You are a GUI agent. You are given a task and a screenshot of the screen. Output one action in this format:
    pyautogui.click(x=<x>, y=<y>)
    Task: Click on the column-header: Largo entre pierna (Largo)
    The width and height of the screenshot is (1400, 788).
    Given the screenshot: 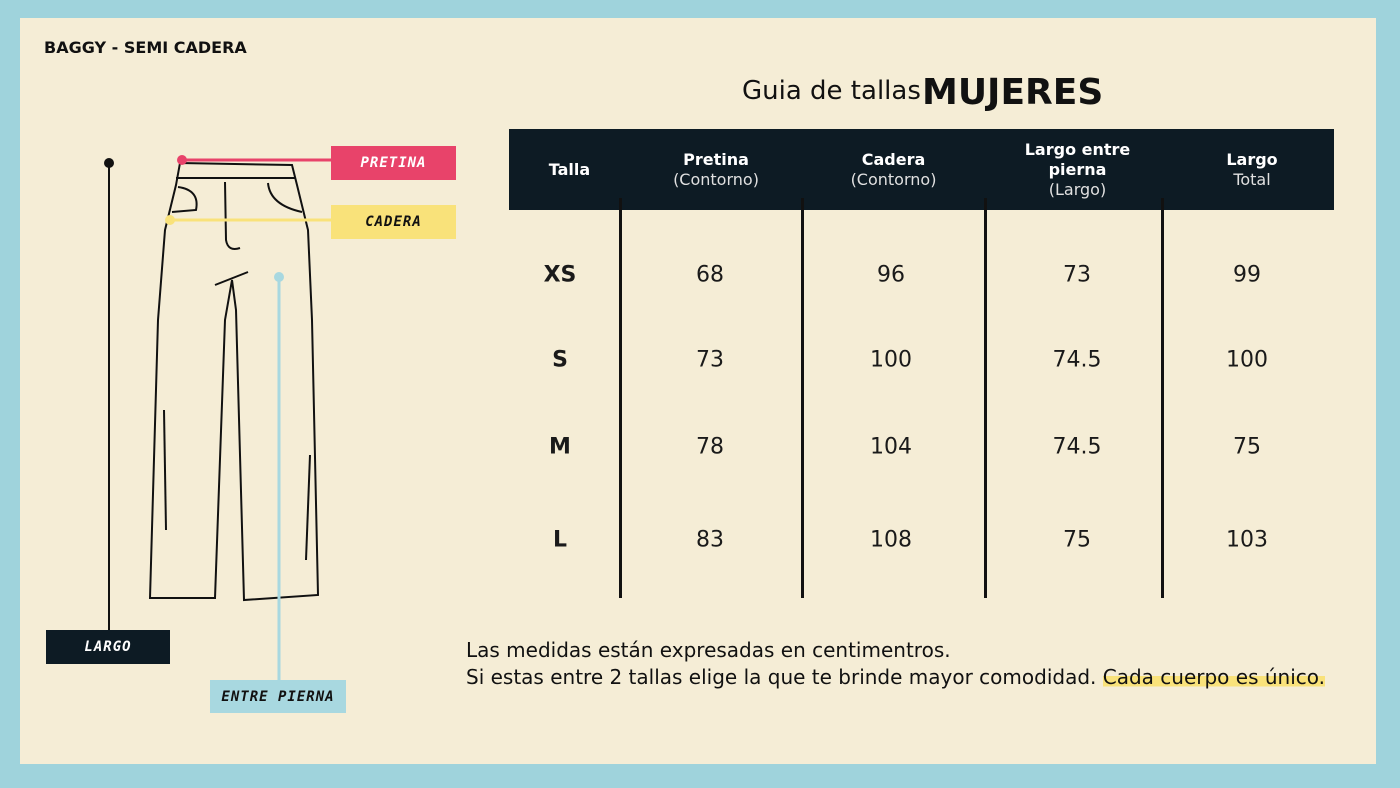 What is the action you would take?
    pyautogui.click(x=1077, y=169)
    